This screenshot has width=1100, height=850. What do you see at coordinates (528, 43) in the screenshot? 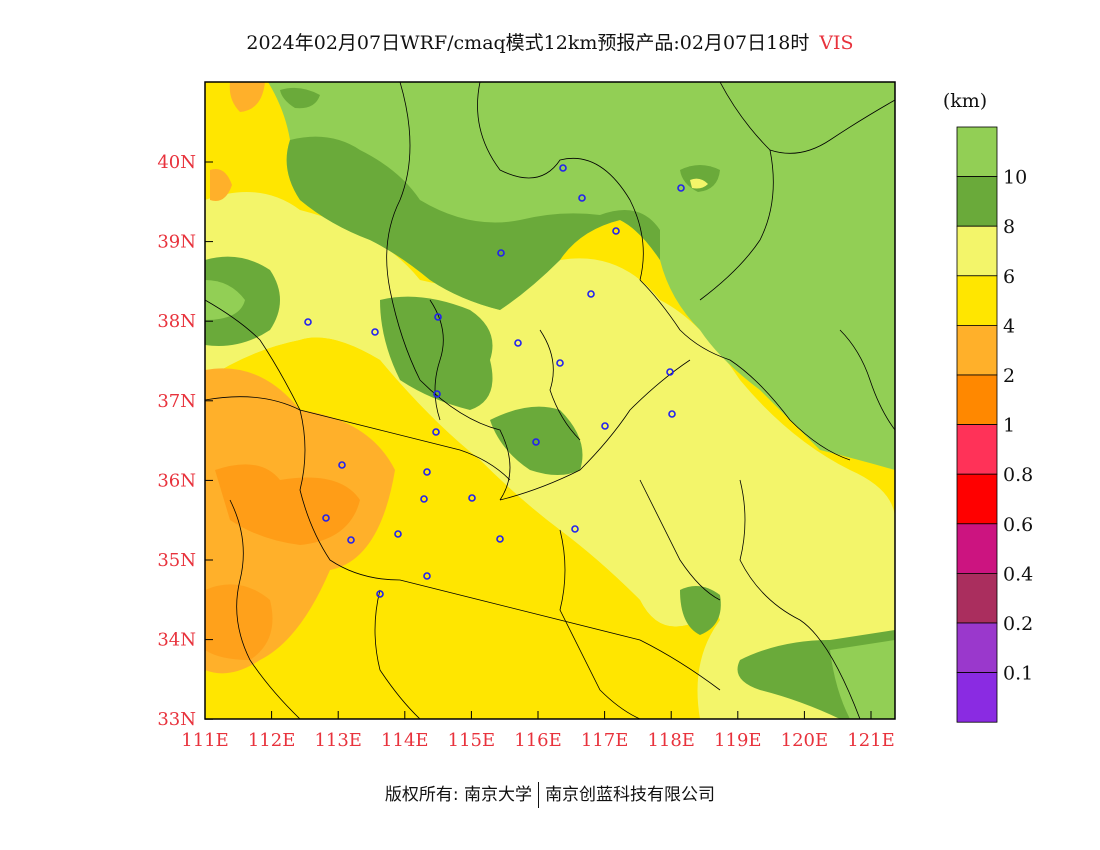
I see `title-main: 2024年02月07日WRF/cmaq模式12km预报产品:02月07日18时` at bounding box center [528, 43].